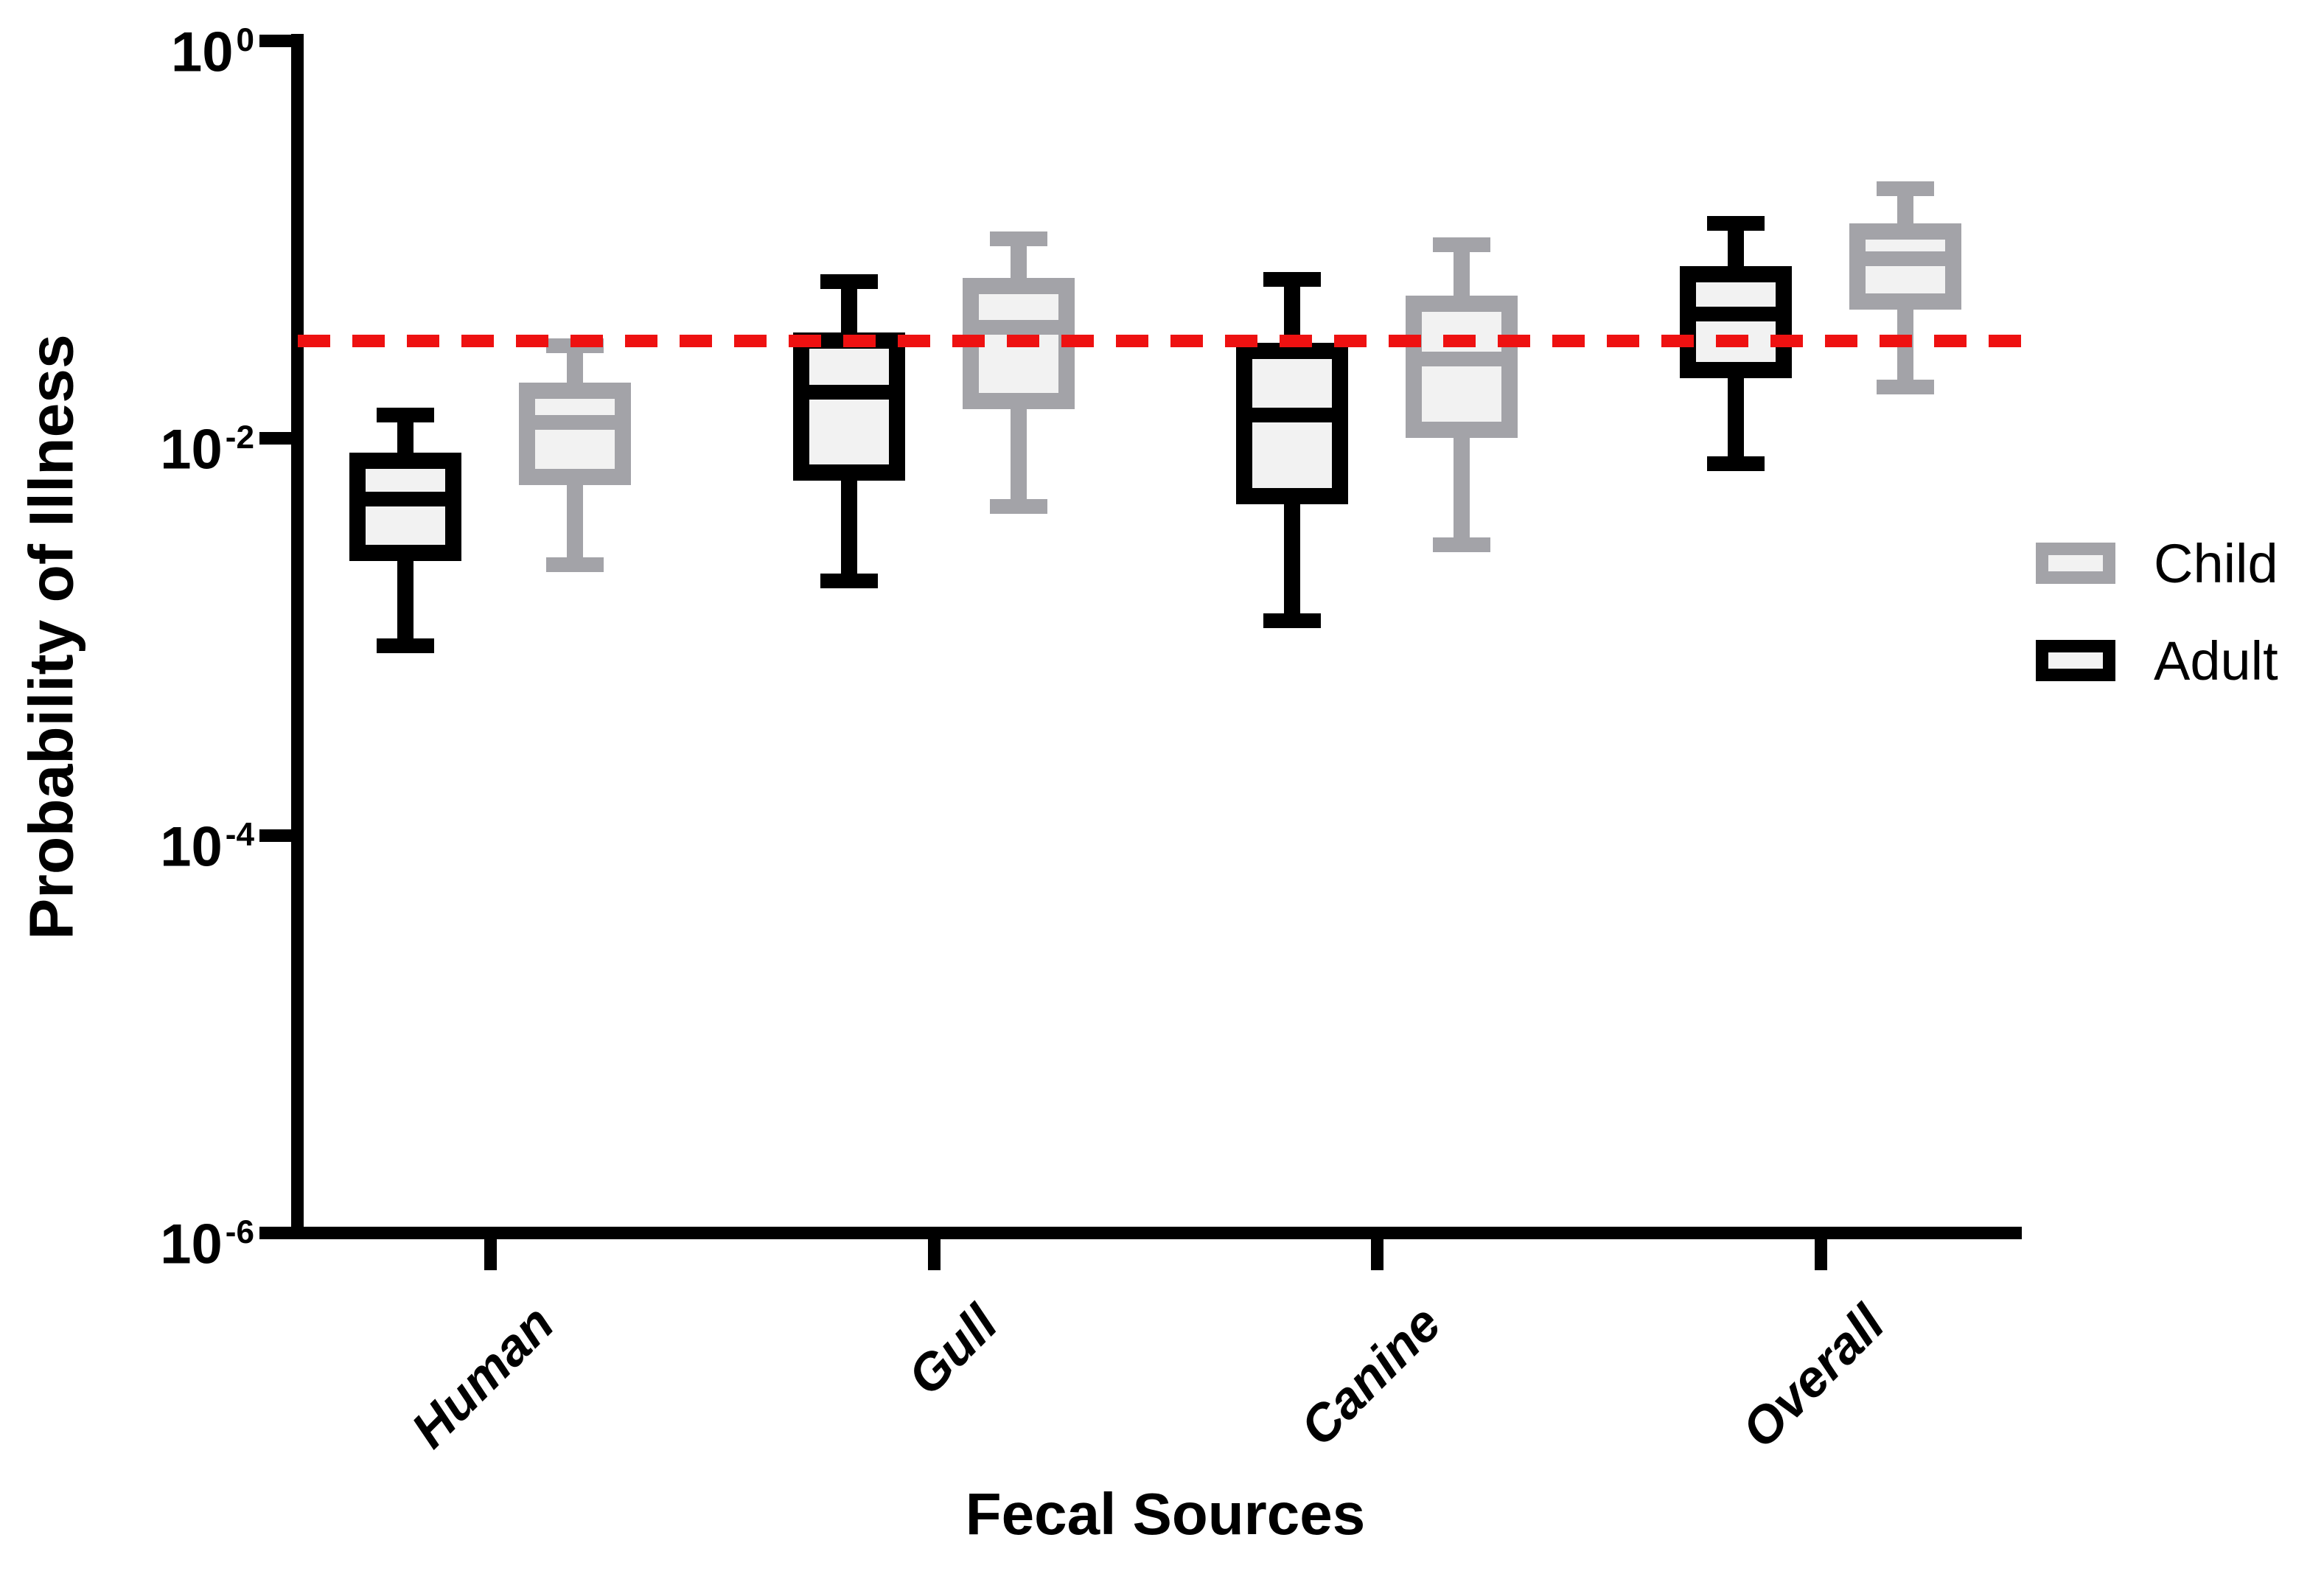  Describe the element at coordinates (405, 645) in the screenshot. I see `whisker-cap-bottom-adult-human` at that location.